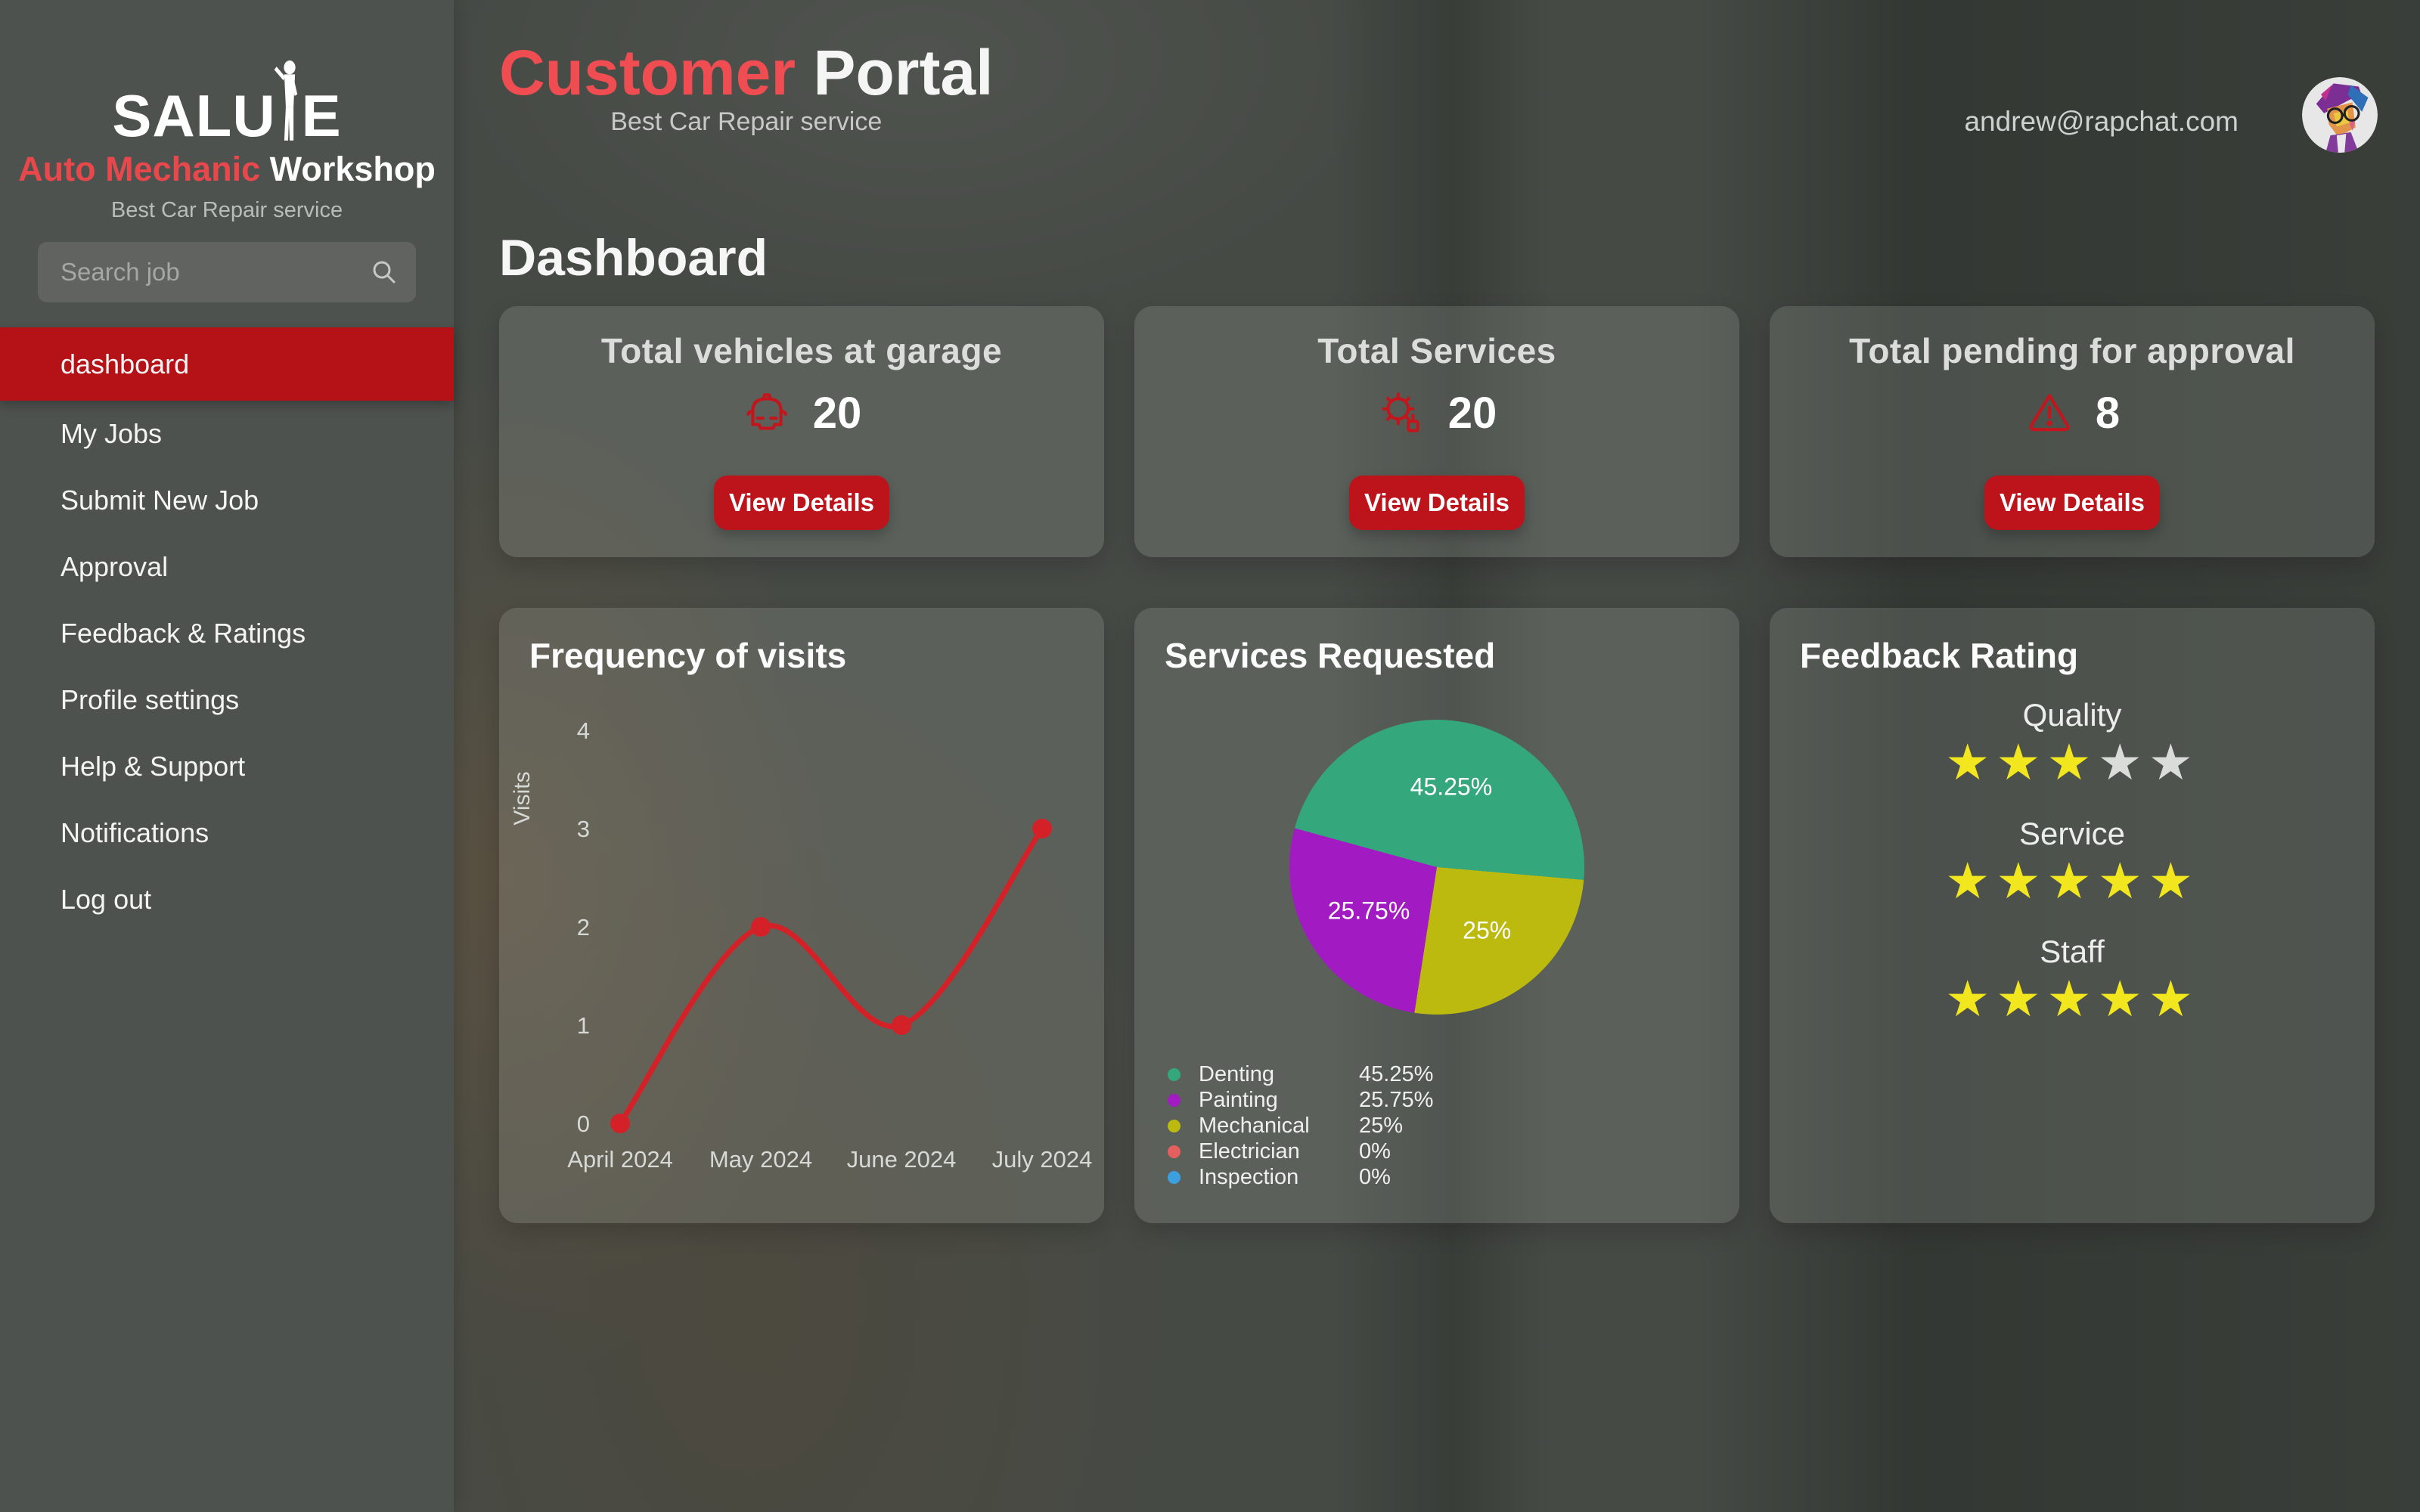 The height and width of the screenshot is (1512, 2420). I want to click on legend-value: 25%, so click(1381, 1125).